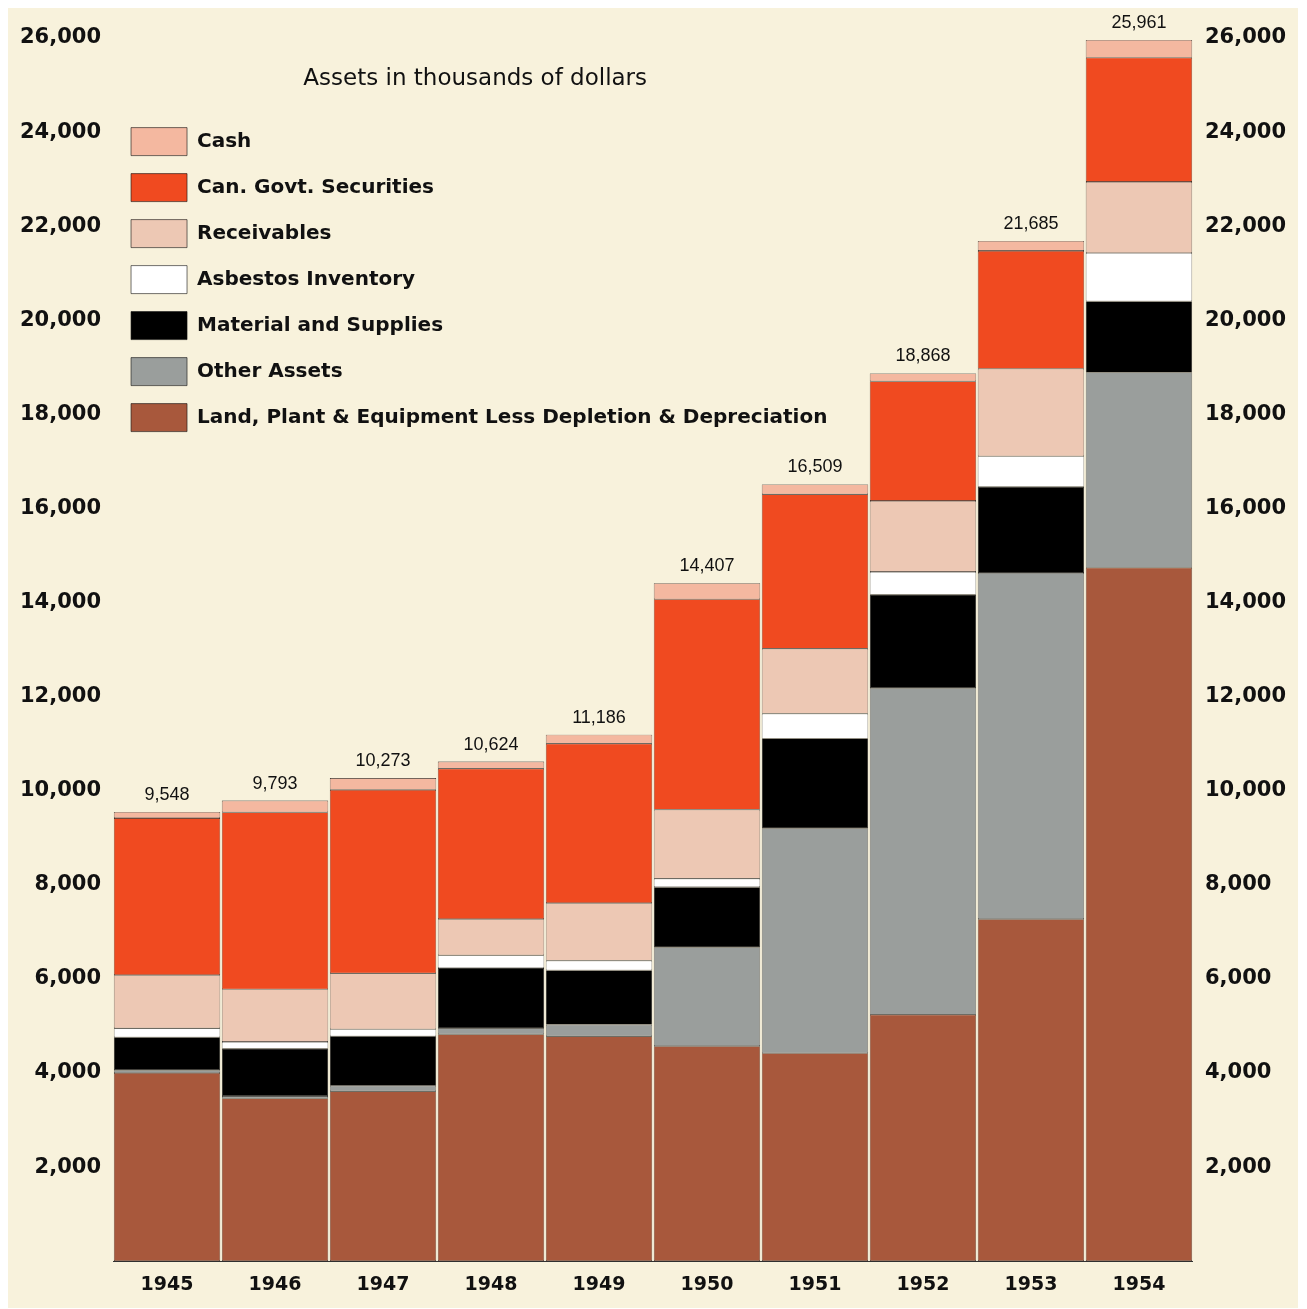  What do you see at coordinates (923, 355) in the screenshot?
I see `total-label: 18,868` at bounding box center [923, 355].